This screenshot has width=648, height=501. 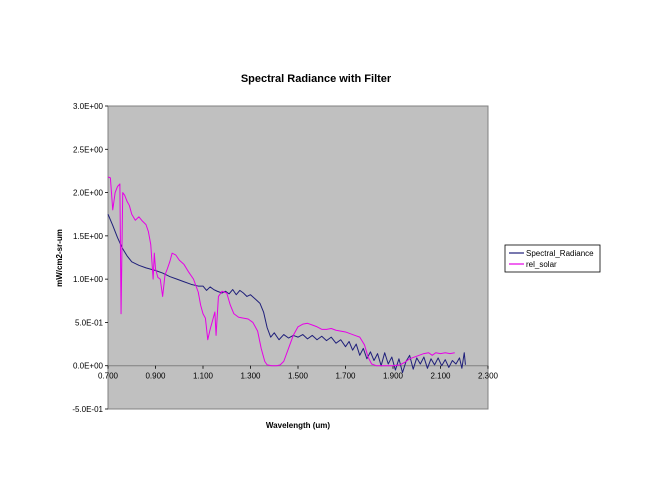 What do you see at coordinates (88, 236) in the screenshot?
I see `y-tick-label: 1.5E+00` at bounding box center [88, 236].